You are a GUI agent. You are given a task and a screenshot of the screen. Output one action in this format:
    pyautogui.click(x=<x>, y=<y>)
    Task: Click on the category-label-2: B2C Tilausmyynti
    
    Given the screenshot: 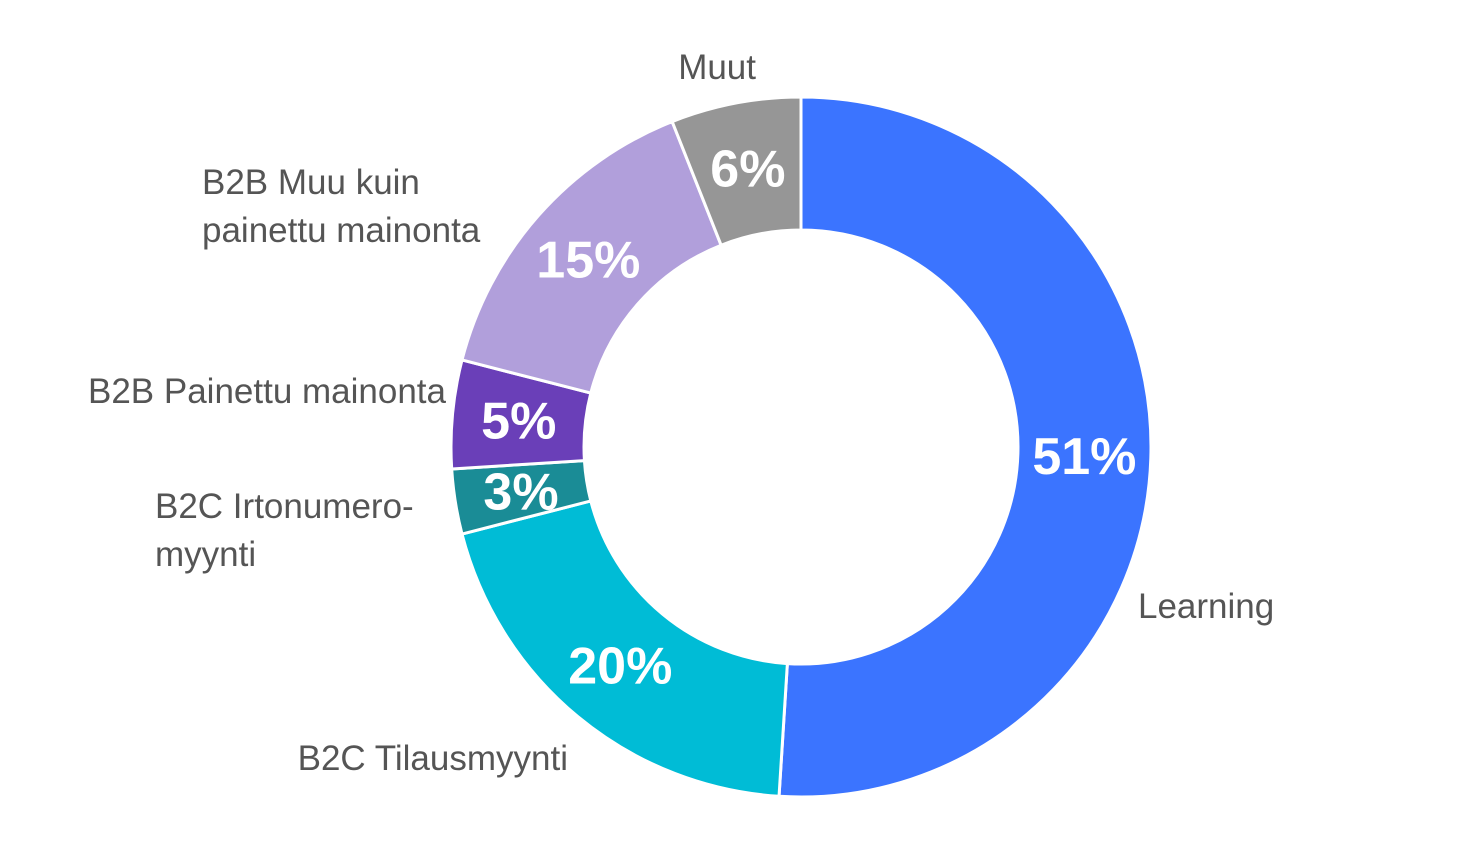 What is the action you would take?
    pyautogui.click(x=433, y=758)
    